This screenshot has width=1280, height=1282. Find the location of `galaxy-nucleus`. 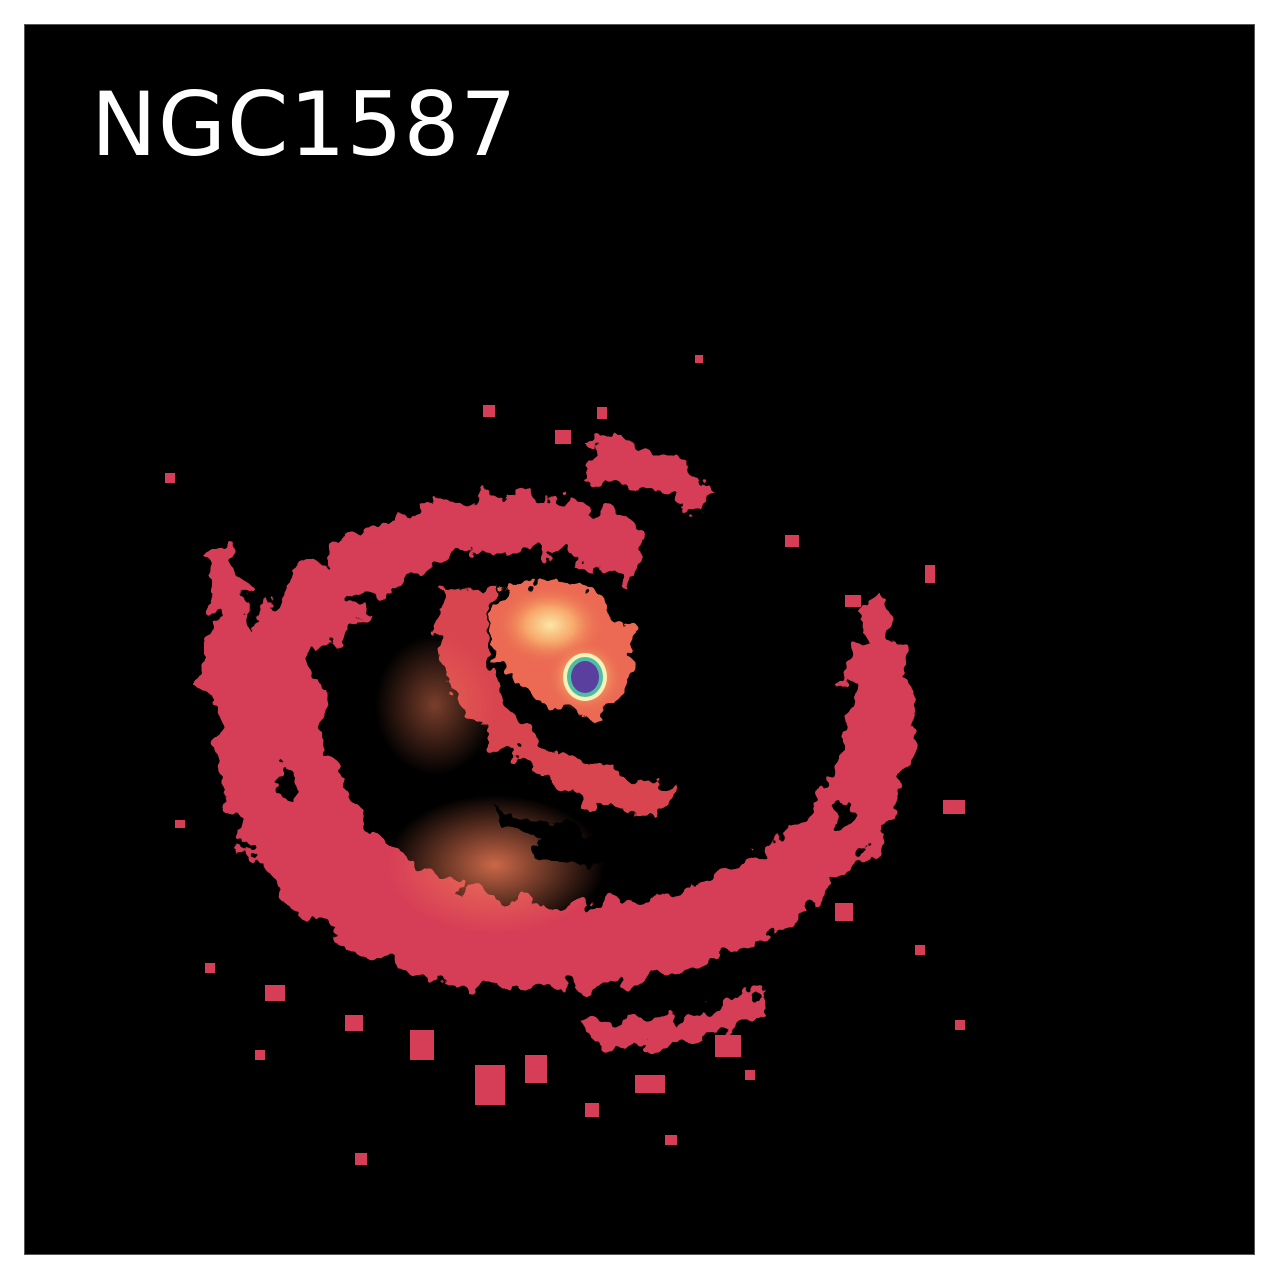

galaxy-nucleus is located at coordinates (585, 677).